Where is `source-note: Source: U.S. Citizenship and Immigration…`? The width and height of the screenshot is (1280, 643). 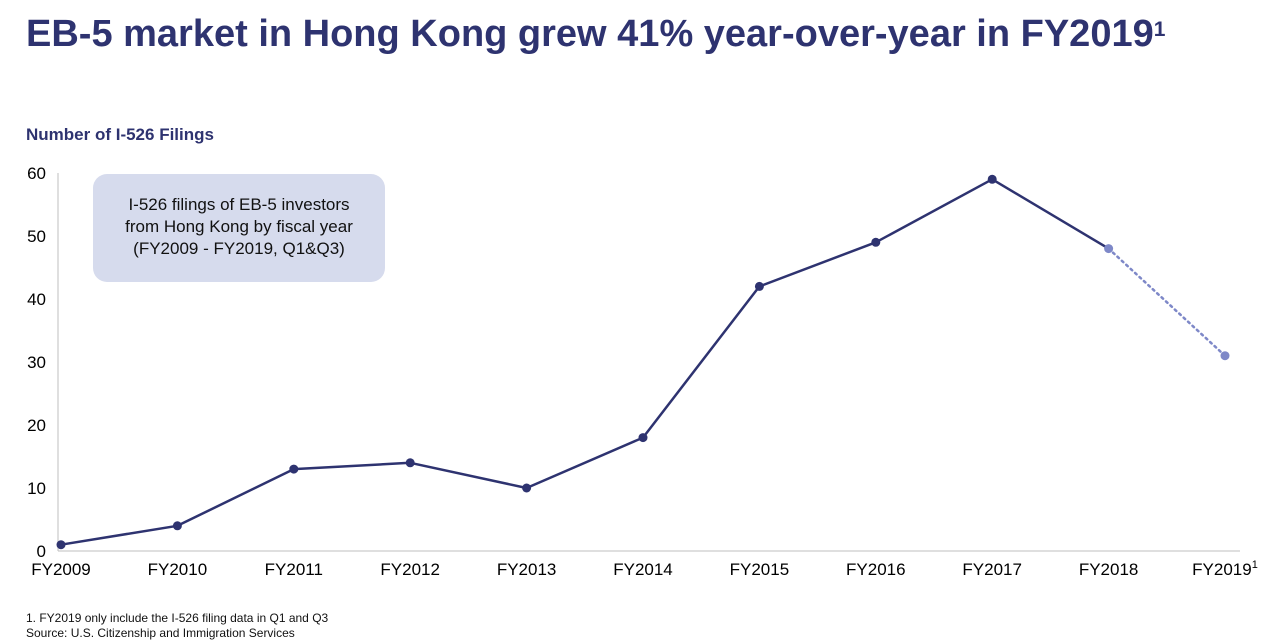
source-note: Source: U.S. Citizenship and Immigration… is located at coordinates (160, 633).